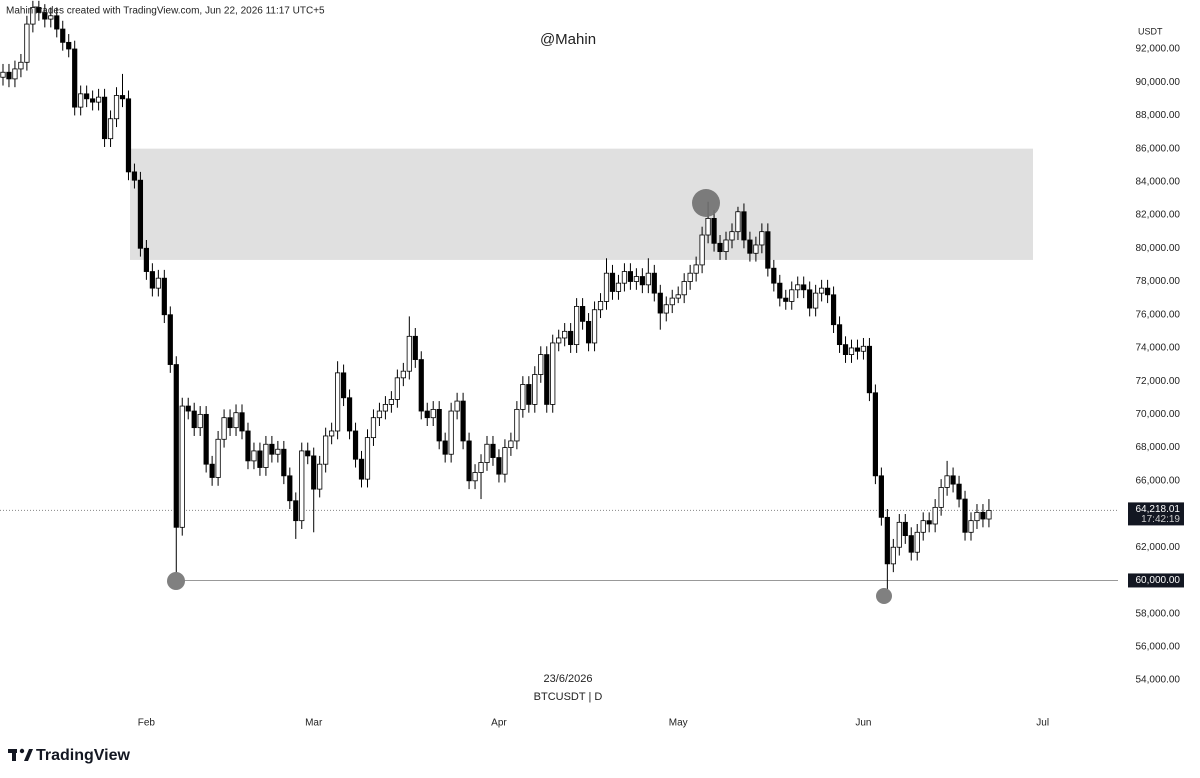 The width and height of the screenshot is (1200, 778). I want to click on y-tick-label: 70,000.00, so click(1158, 414).